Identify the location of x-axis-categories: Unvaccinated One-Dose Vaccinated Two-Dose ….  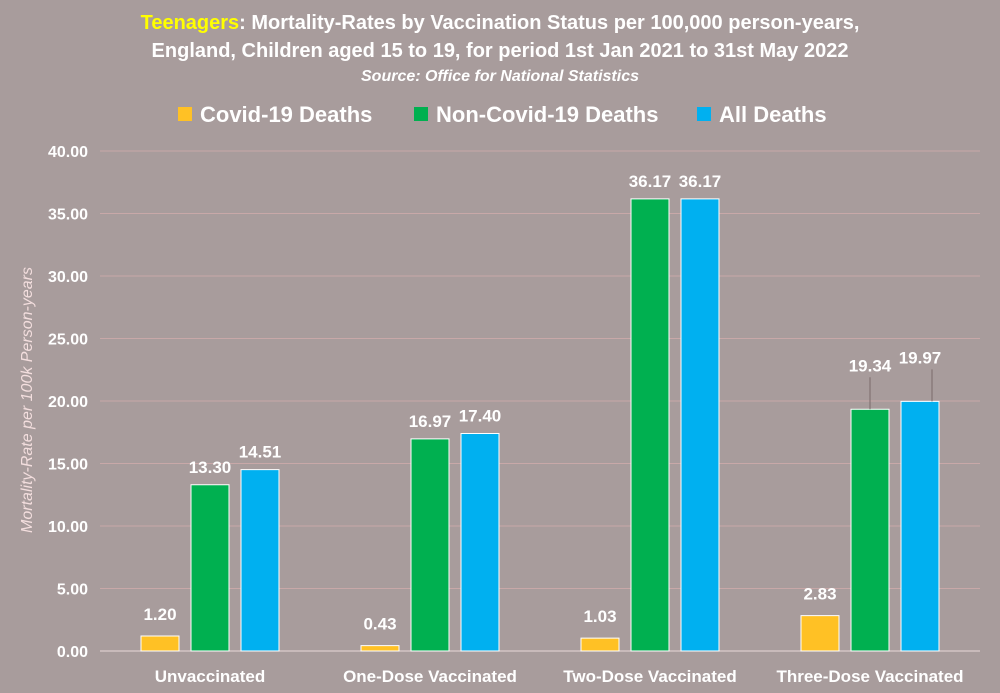
(559, 676).